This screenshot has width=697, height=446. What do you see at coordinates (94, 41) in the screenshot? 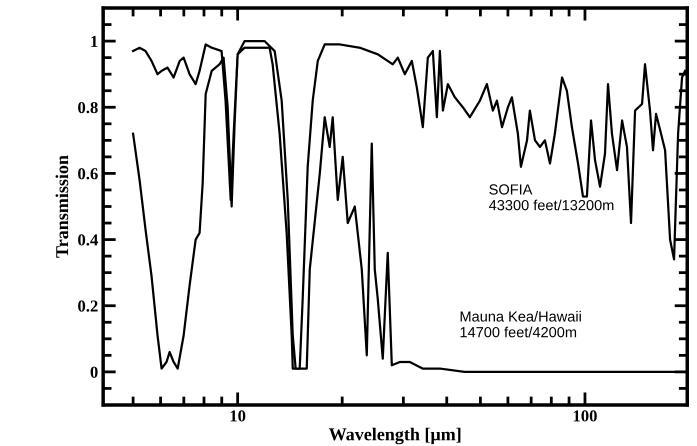
I see `y-tick-label: 1` at bounding box center [94, 41].